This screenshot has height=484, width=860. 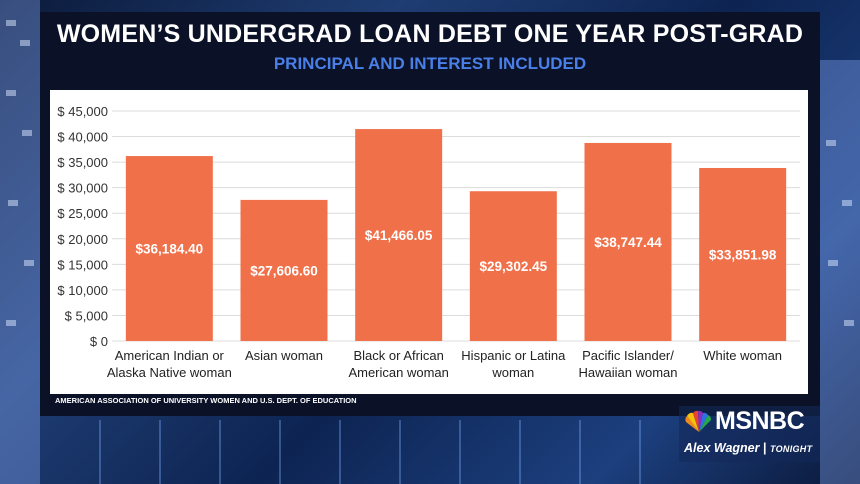 I want to click on page-subtitle: PRINCIPAL AND INTEREST INCLUDED, so click(x=430, y=63).